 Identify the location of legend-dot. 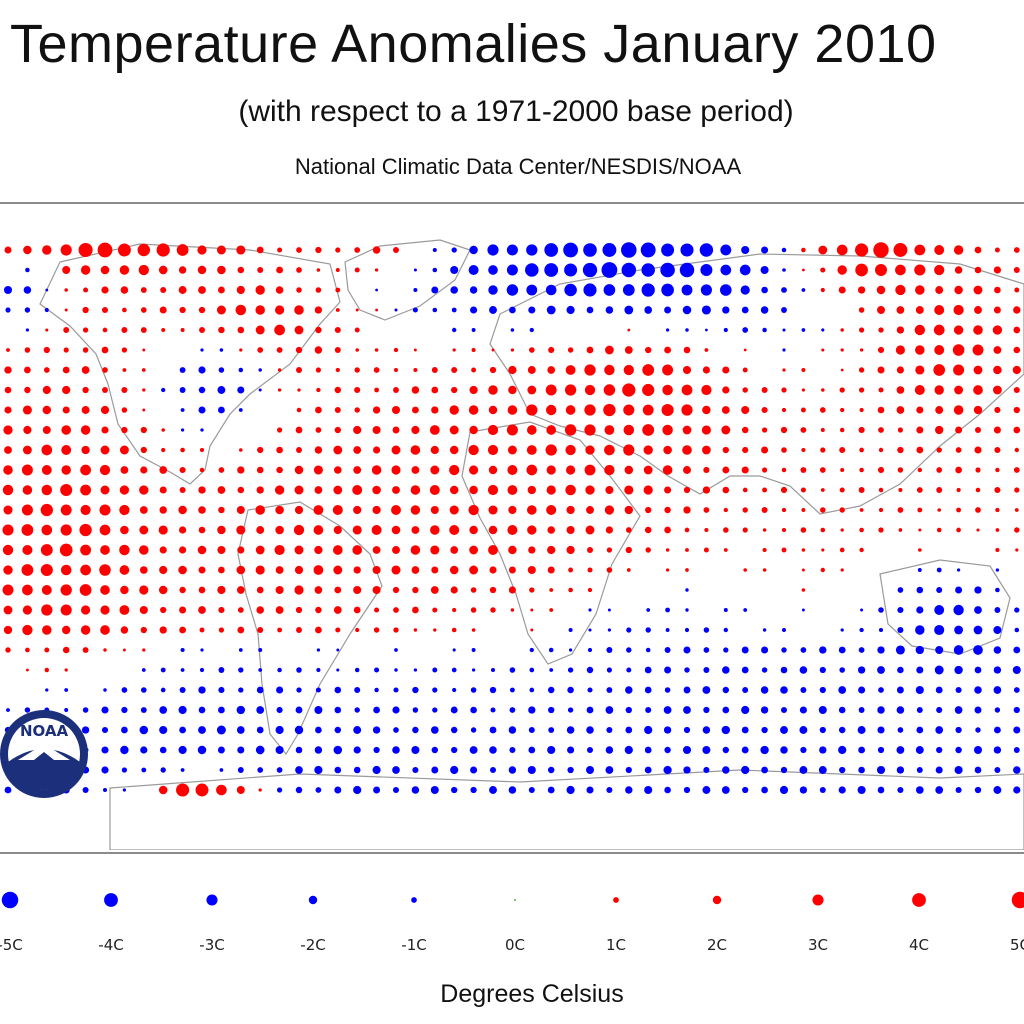
(515, 900).